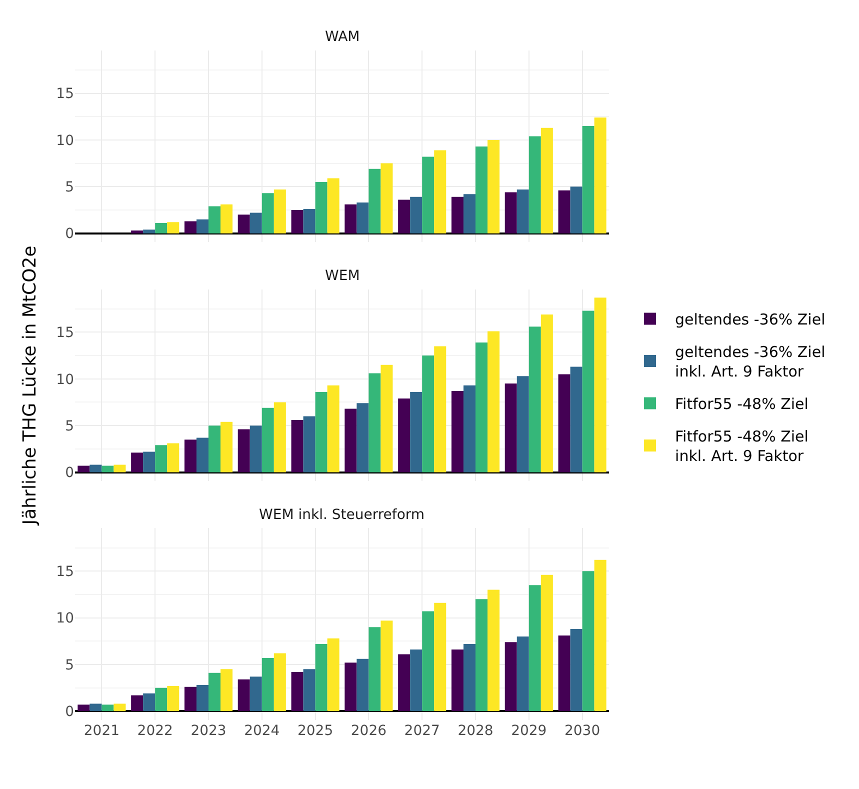  Describe the element at coordinates (750, 319) in the screenshot. I see `legend-label: geltendes -36% Ziel` at that location.